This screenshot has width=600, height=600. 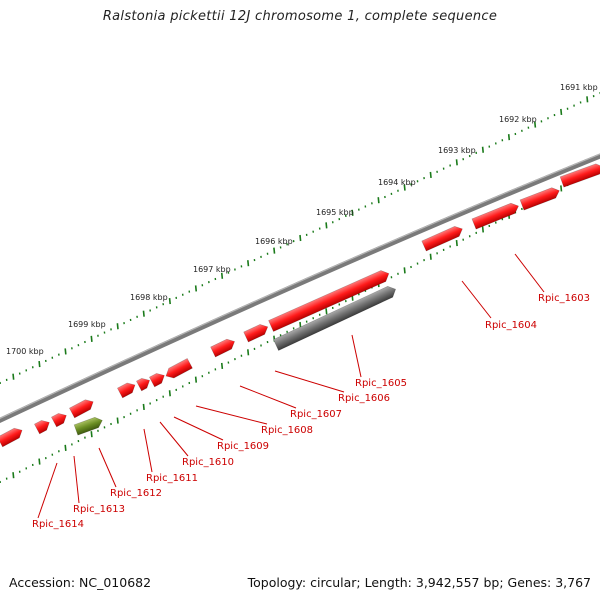 I want to click on gene-label: Rpic_1606, so click(x=364, y=398).